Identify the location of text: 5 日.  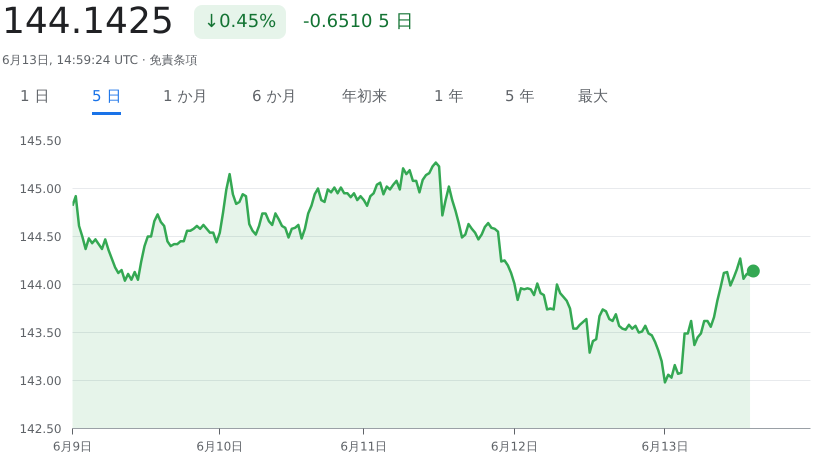
(107, 101).